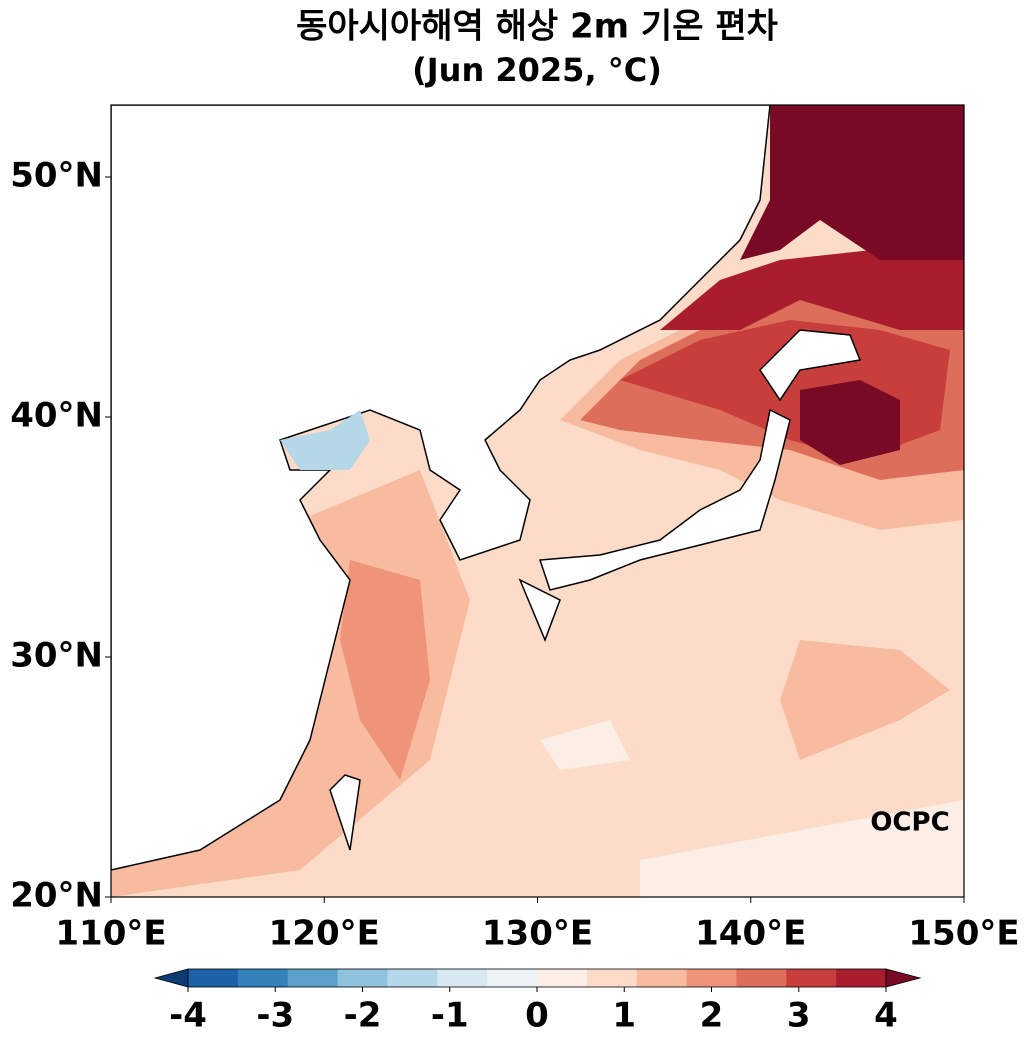 This screenshot has width=1025, height=1052. What do you see at coordinates (188, 1016) in the screenshot?
I see `colorbar-tick-label: -4` at bounding box center [188, 1016].